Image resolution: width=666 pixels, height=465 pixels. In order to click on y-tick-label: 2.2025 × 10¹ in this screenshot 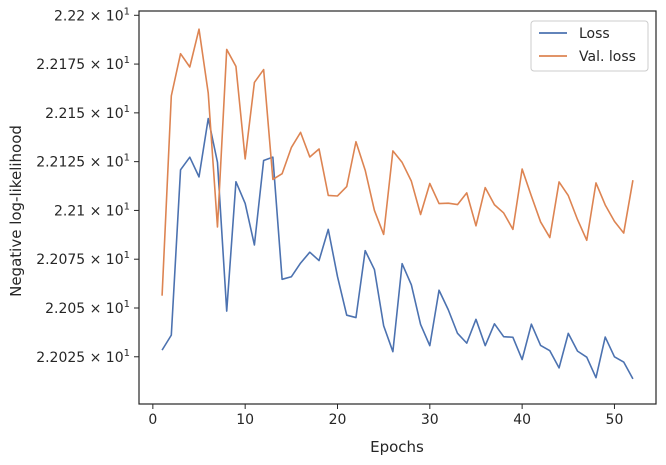, I will do `click(83, 357)`.